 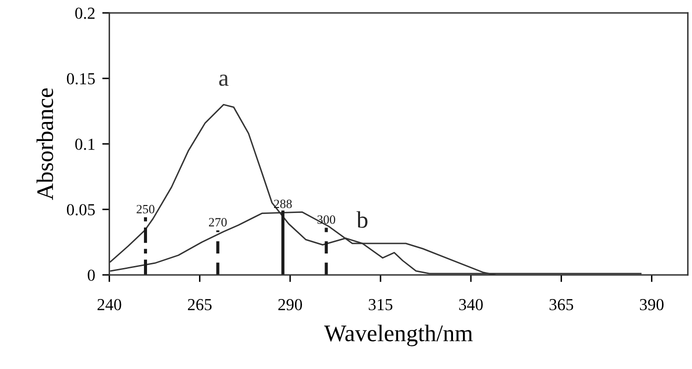 What do you see at coordinates (145, 209) in the screenshot?
I see `series-label: 250` at bounding box center [145, 209].